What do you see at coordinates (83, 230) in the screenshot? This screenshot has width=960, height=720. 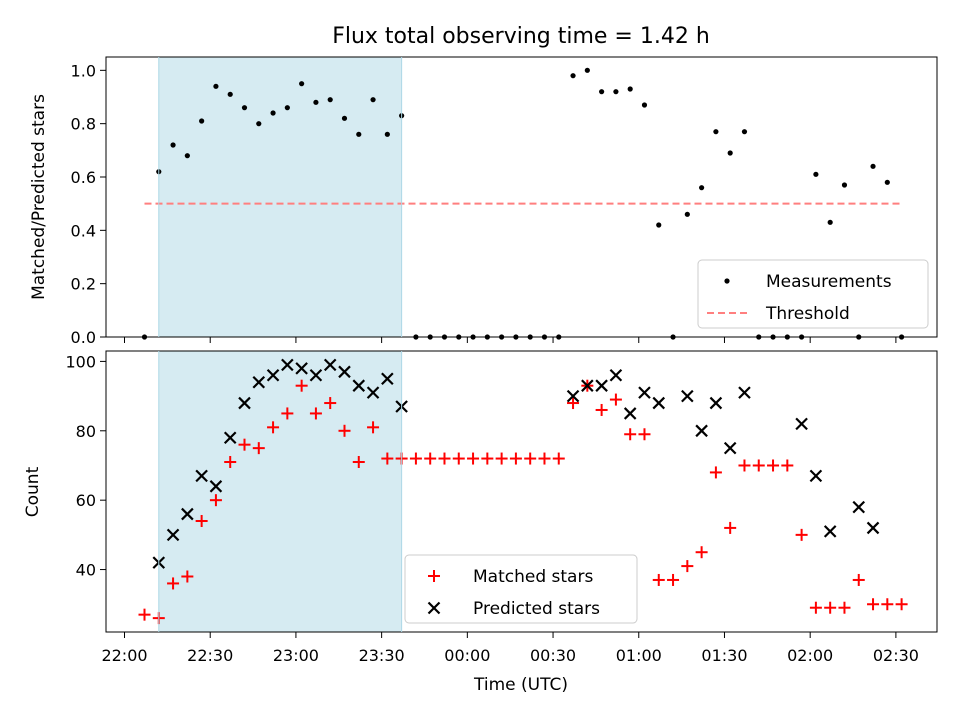 I see `y-tick-label: 0.4` at bounding box center [83, 230].